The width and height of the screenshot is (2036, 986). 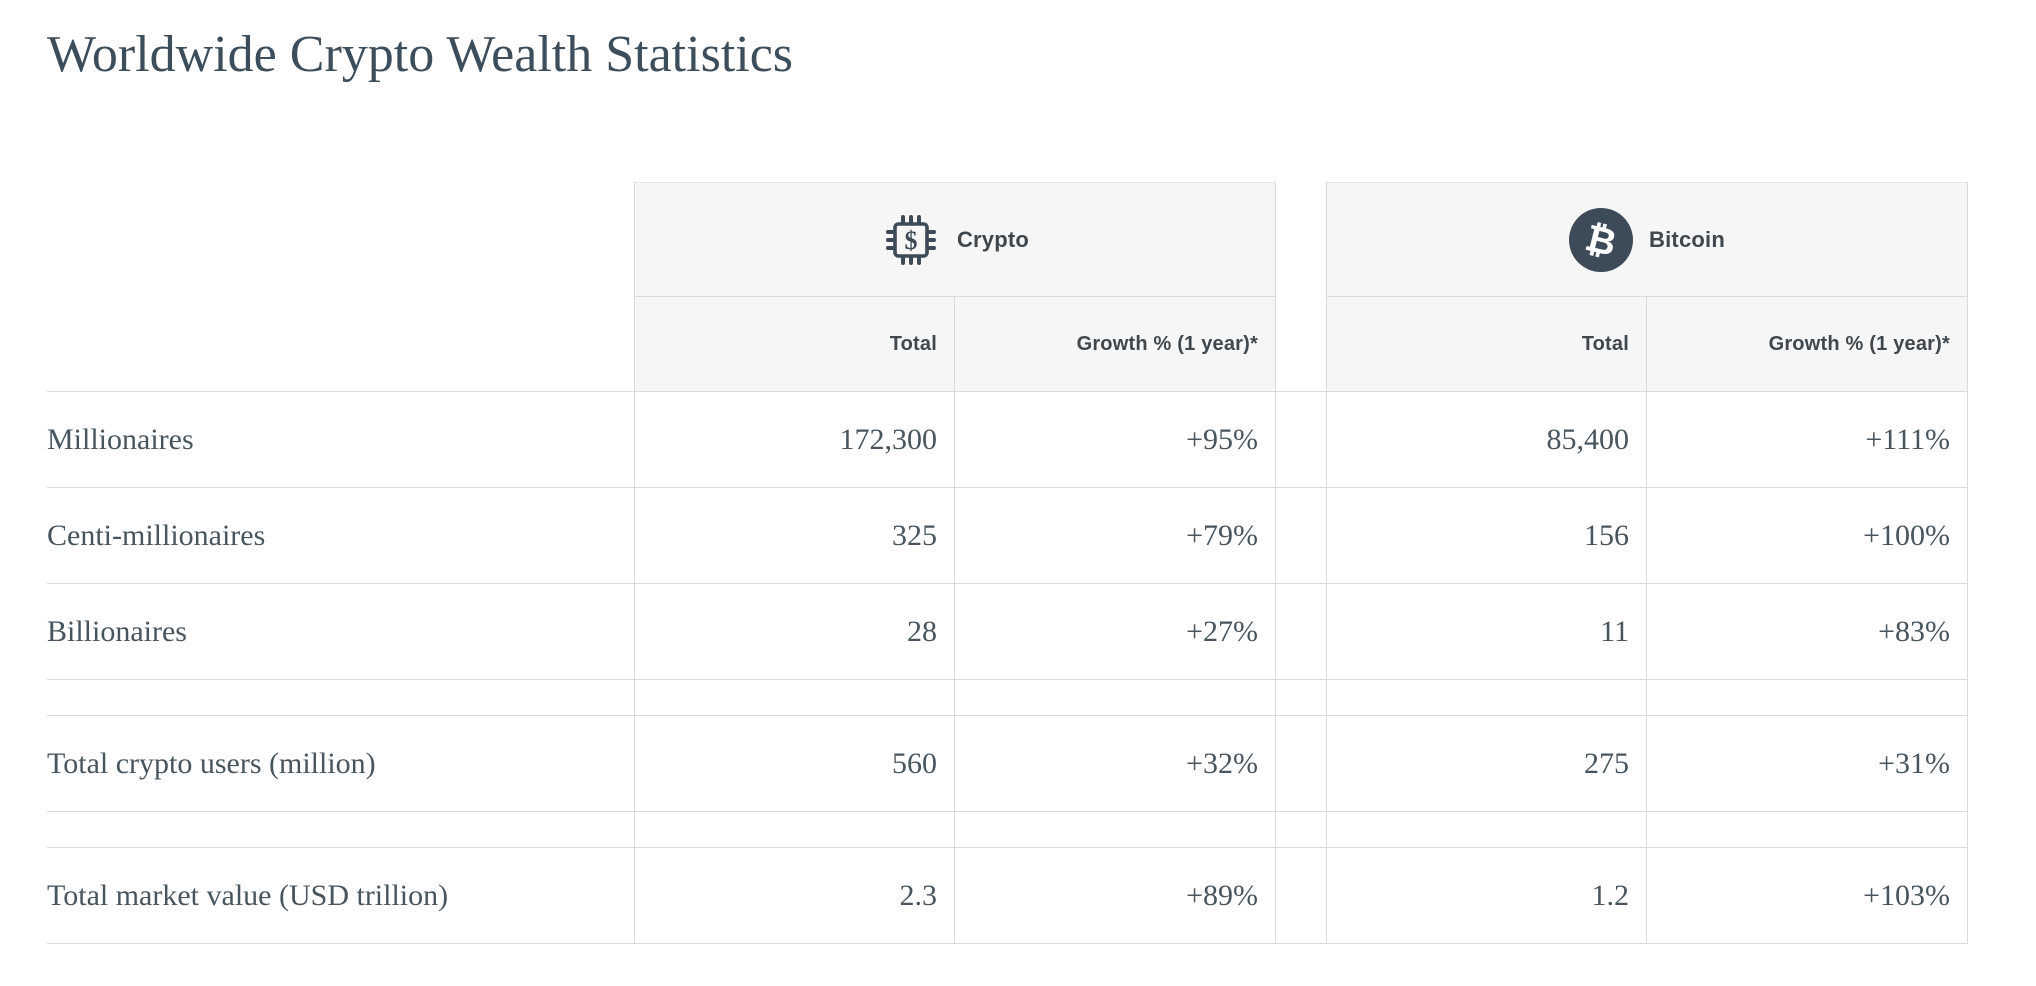 I want to click on cpu-chip-dollar-icon: $, so click(x=911, y=240).